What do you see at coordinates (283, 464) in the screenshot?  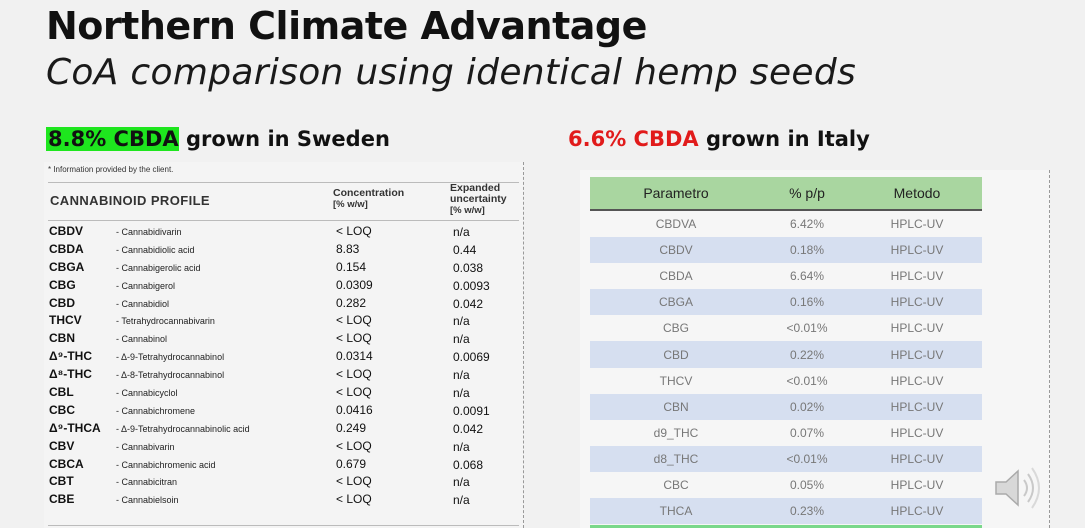 I see `table-row: CBCA - Cannabichromenic acid 0.679 0.068` at bounding box center [283, 464].